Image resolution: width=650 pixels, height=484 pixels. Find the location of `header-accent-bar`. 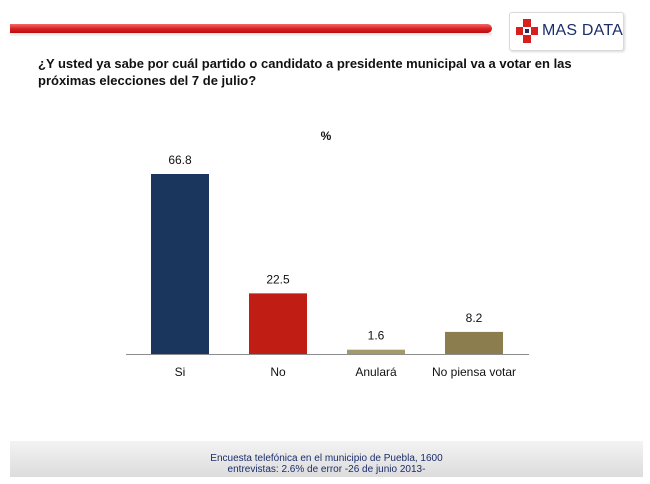

header-accent-bar is located at coordinates (251, 28).